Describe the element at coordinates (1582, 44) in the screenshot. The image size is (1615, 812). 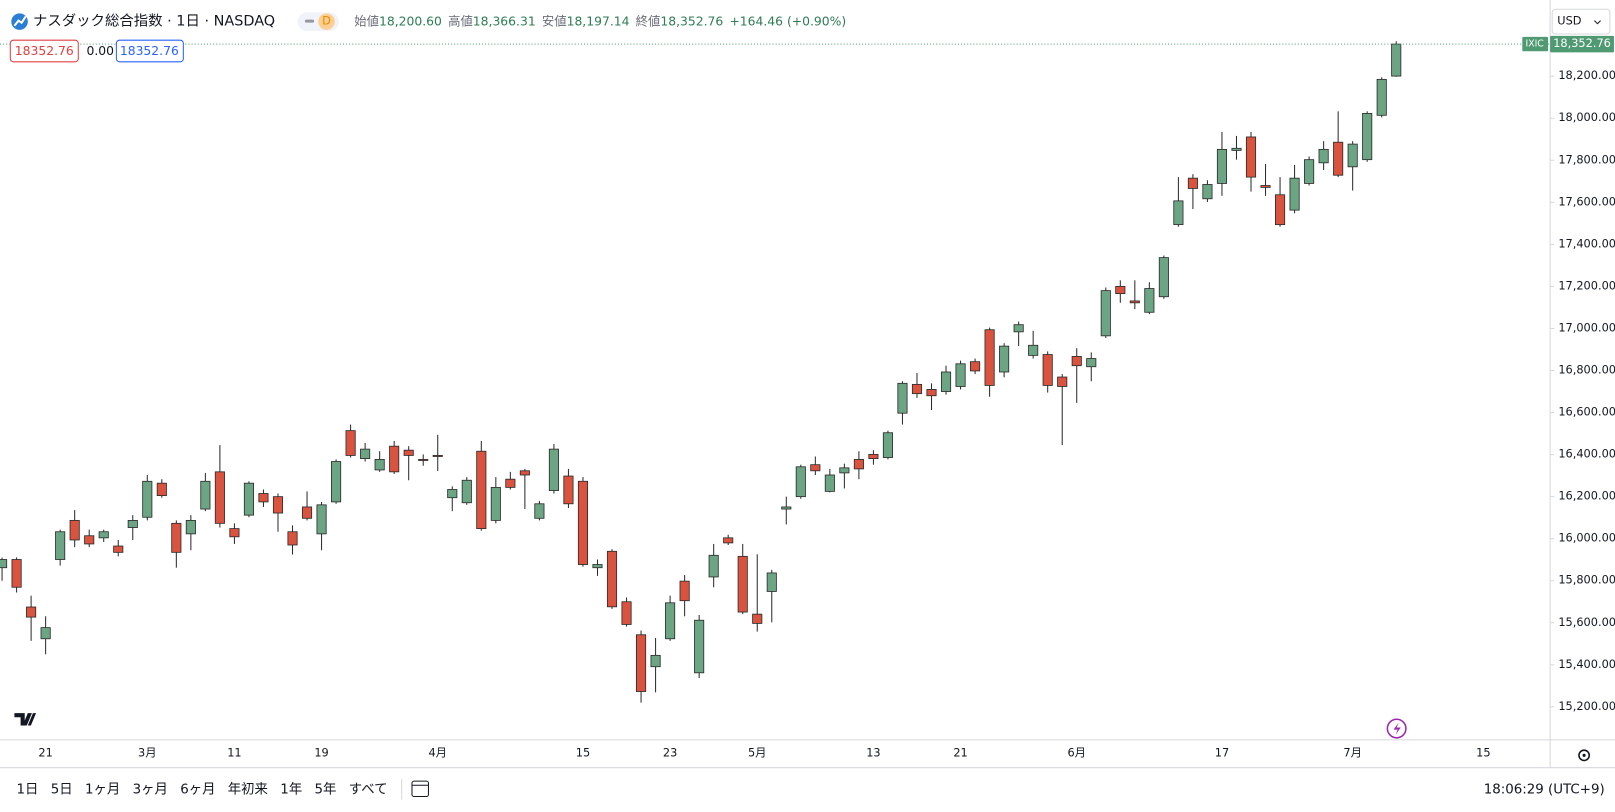
I see `last-price-label-bg` at that location.